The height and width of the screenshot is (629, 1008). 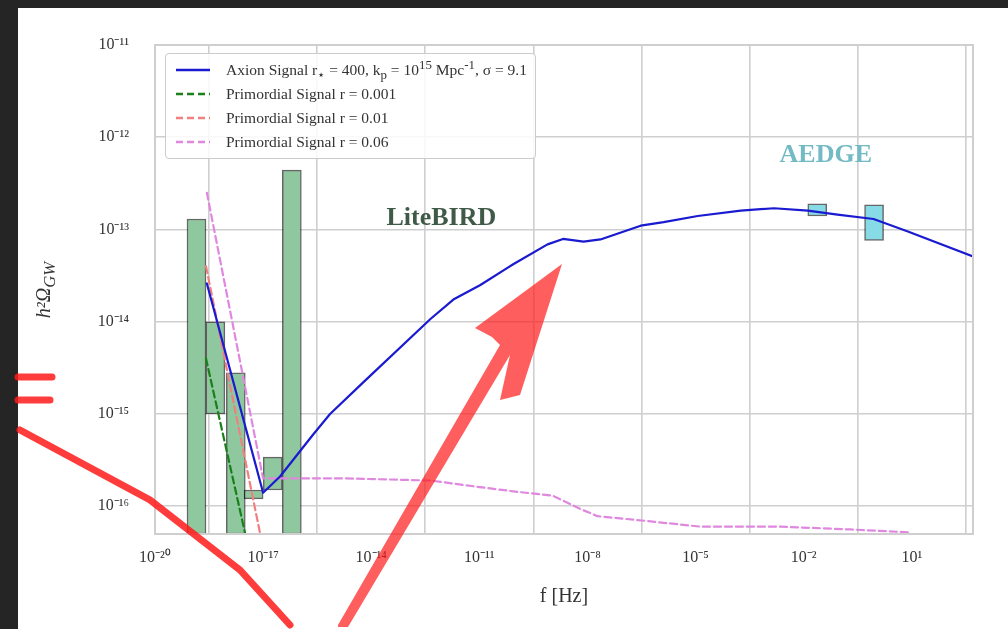 I want to click on text: Axion Signal r$_{⋆}$ = 400, k$_{p}$ = 10$^{15}$ Mpc$^{-1}$, σ = 9.1, so click(x=376, y=69).